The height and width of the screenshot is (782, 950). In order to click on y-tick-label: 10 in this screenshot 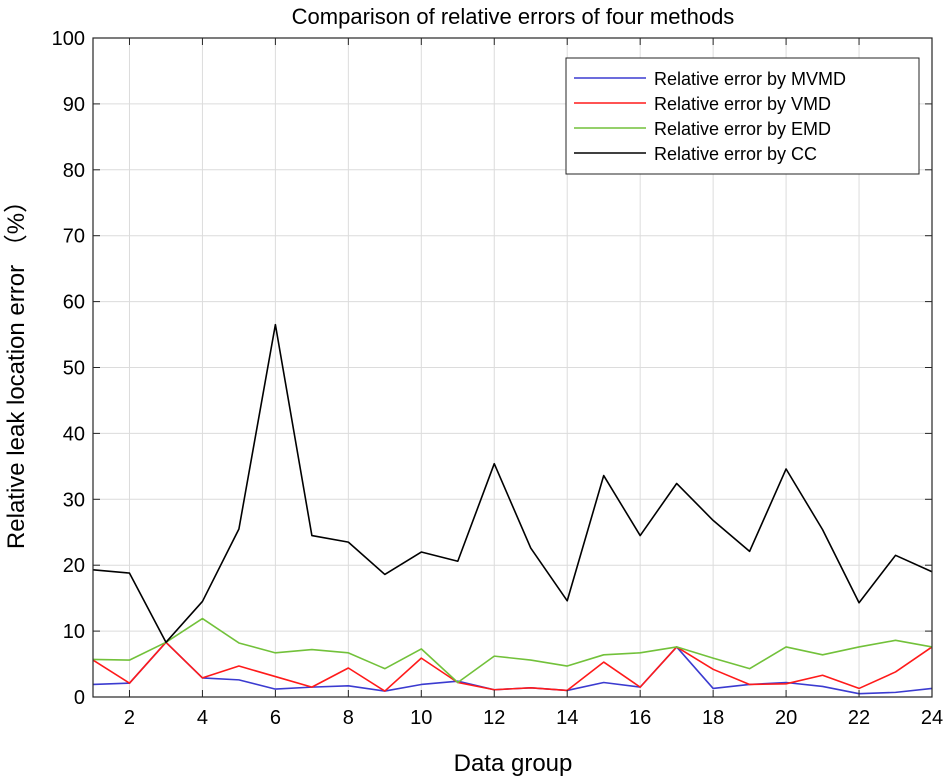, I will do `click(74, 632)`.